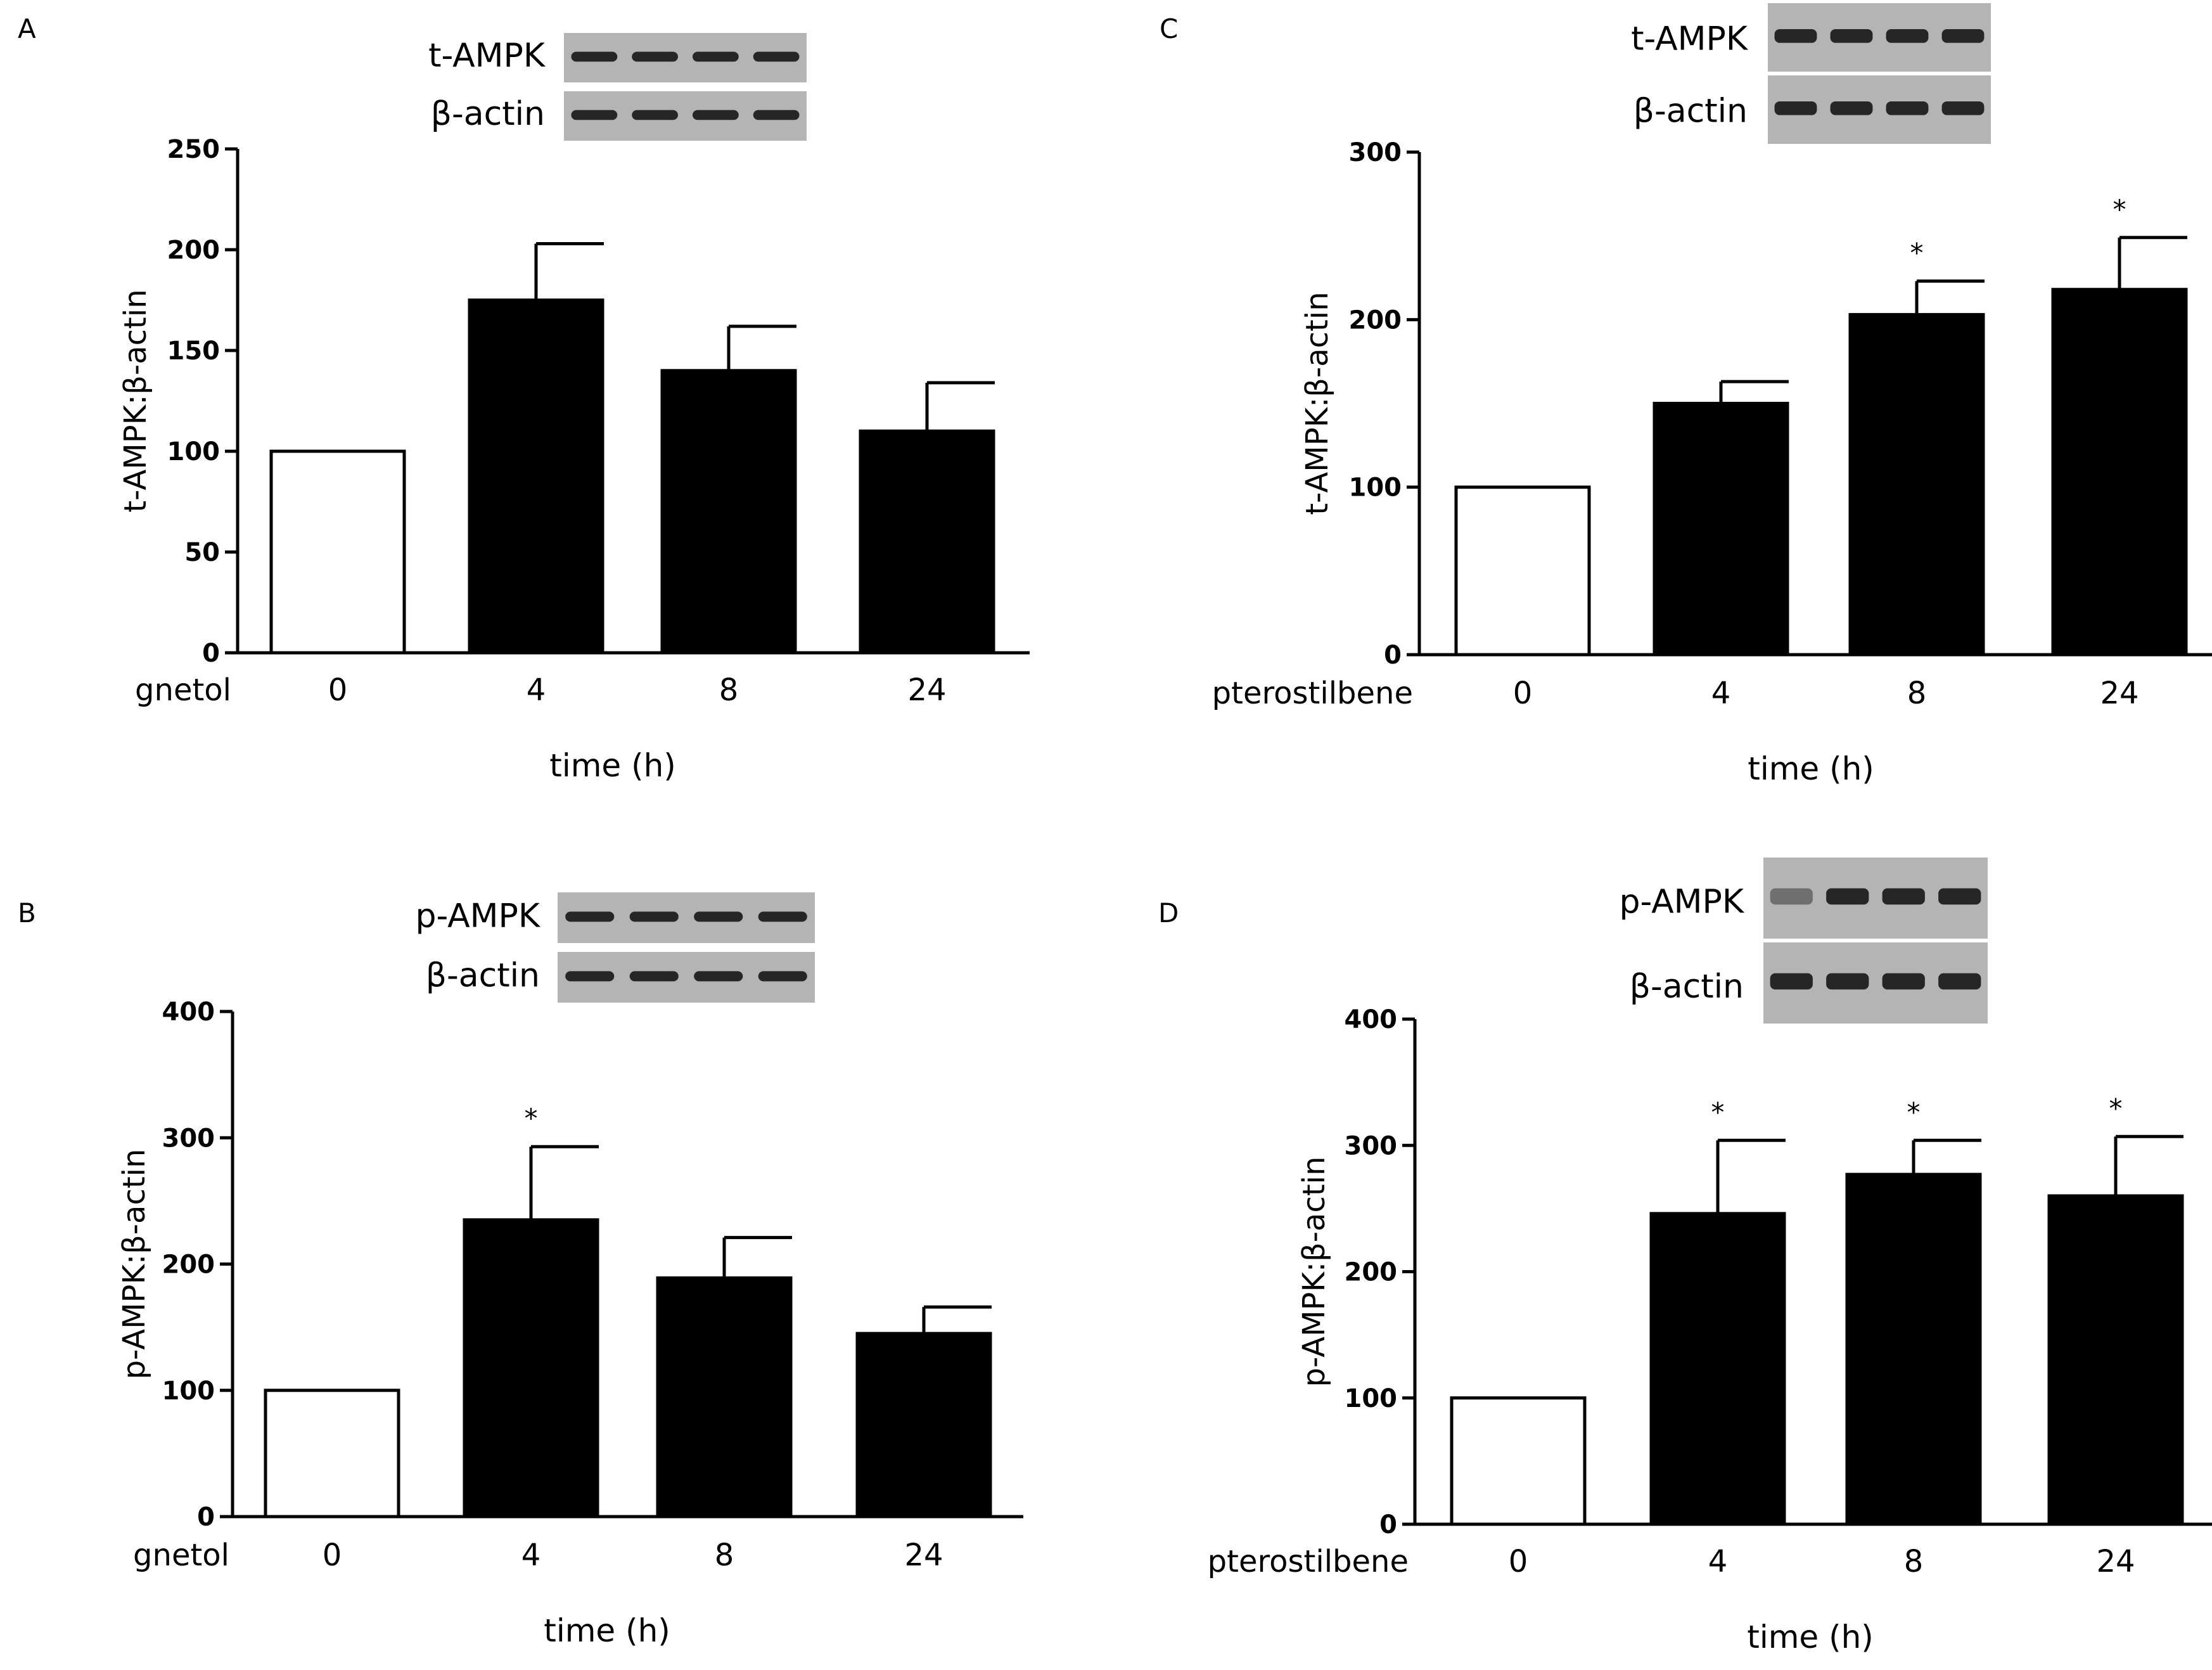 This screenshot has width=2212, height=1670. Describe the element at coordinates (1681, 902) in the screenshot. I see `panel-d-blot-label: p-AMPK` at that location.